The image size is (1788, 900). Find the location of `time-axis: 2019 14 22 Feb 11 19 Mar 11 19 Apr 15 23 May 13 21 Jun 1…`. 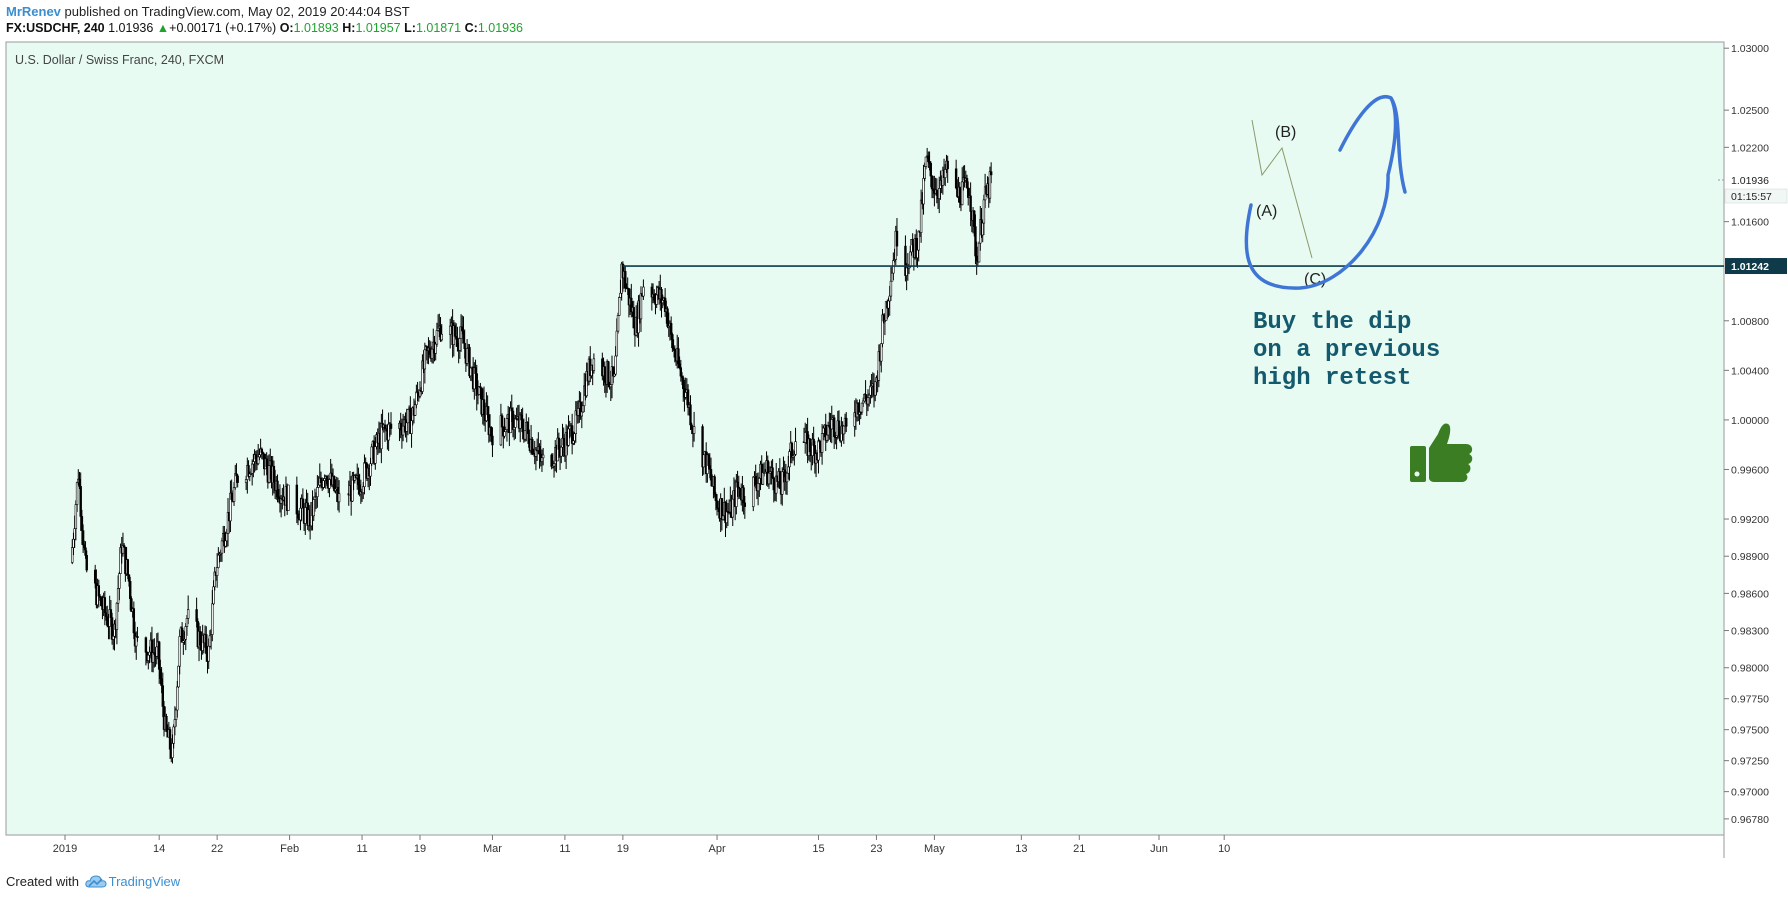

time-axis: 2019 14 22 Feb 11 19 Mar 11 19 Apr 15 23 May 13 21 Jun 1… is located at coordinates (642, 845).